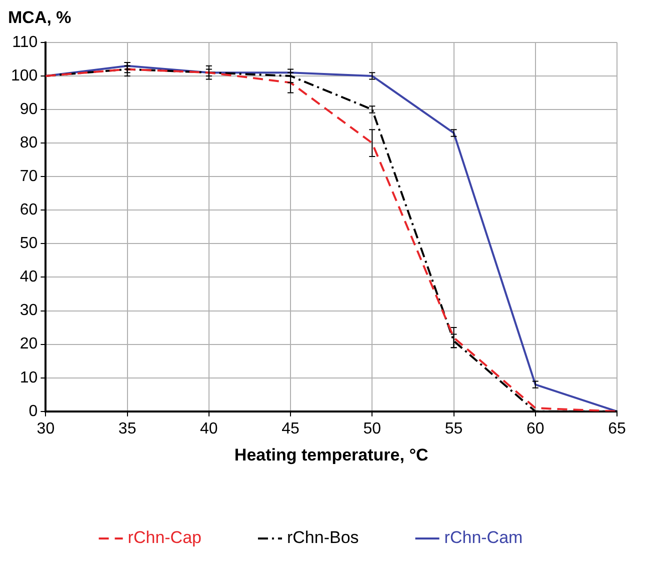  I want to click on y-tick-label: 110, so click(25, 42).